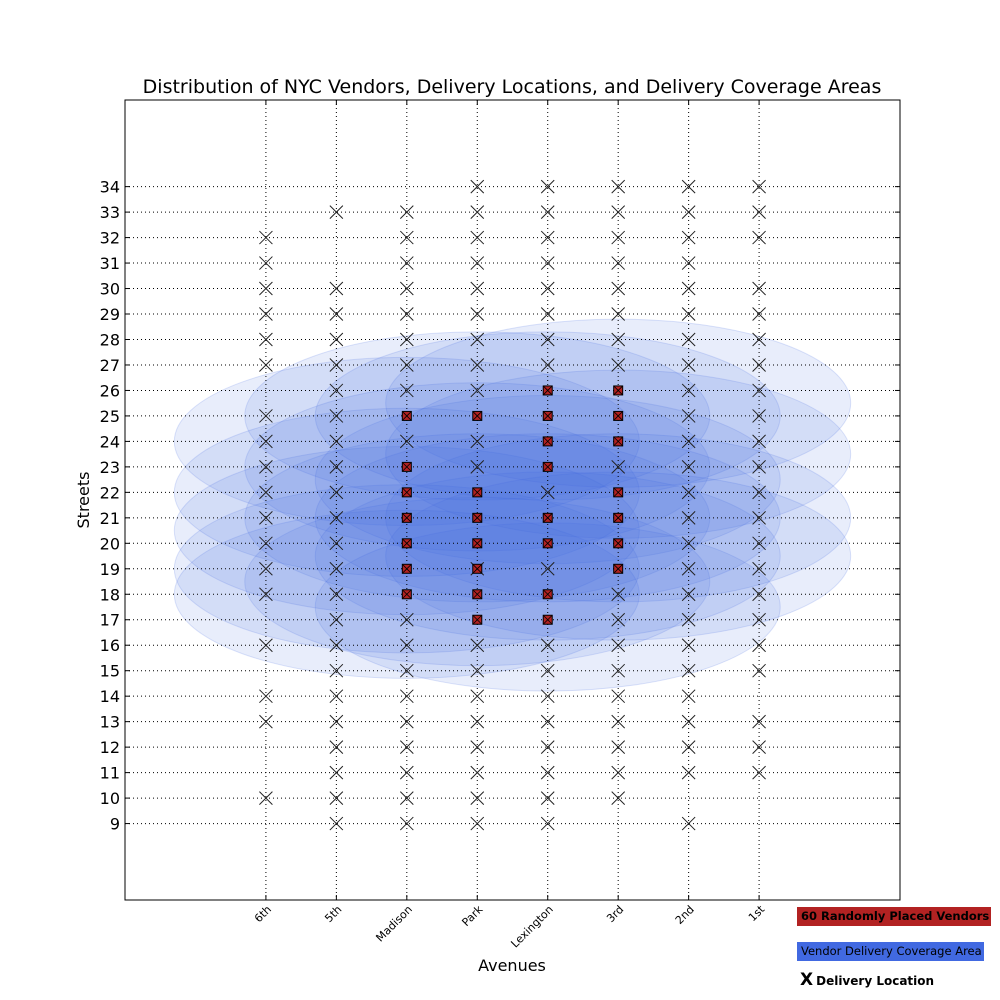  What do you see at coordinates (110, 518) in the screenshot?
I see `y-tick-label: 21` at bounding box center [110, 518].